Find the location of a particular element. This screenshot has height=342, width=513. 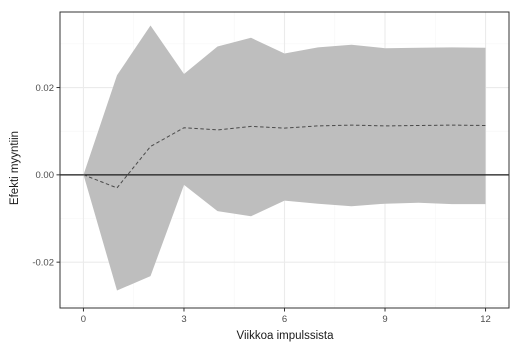

x-axis-title: Viikkoa impulssista is located at coordinates (286, 336).